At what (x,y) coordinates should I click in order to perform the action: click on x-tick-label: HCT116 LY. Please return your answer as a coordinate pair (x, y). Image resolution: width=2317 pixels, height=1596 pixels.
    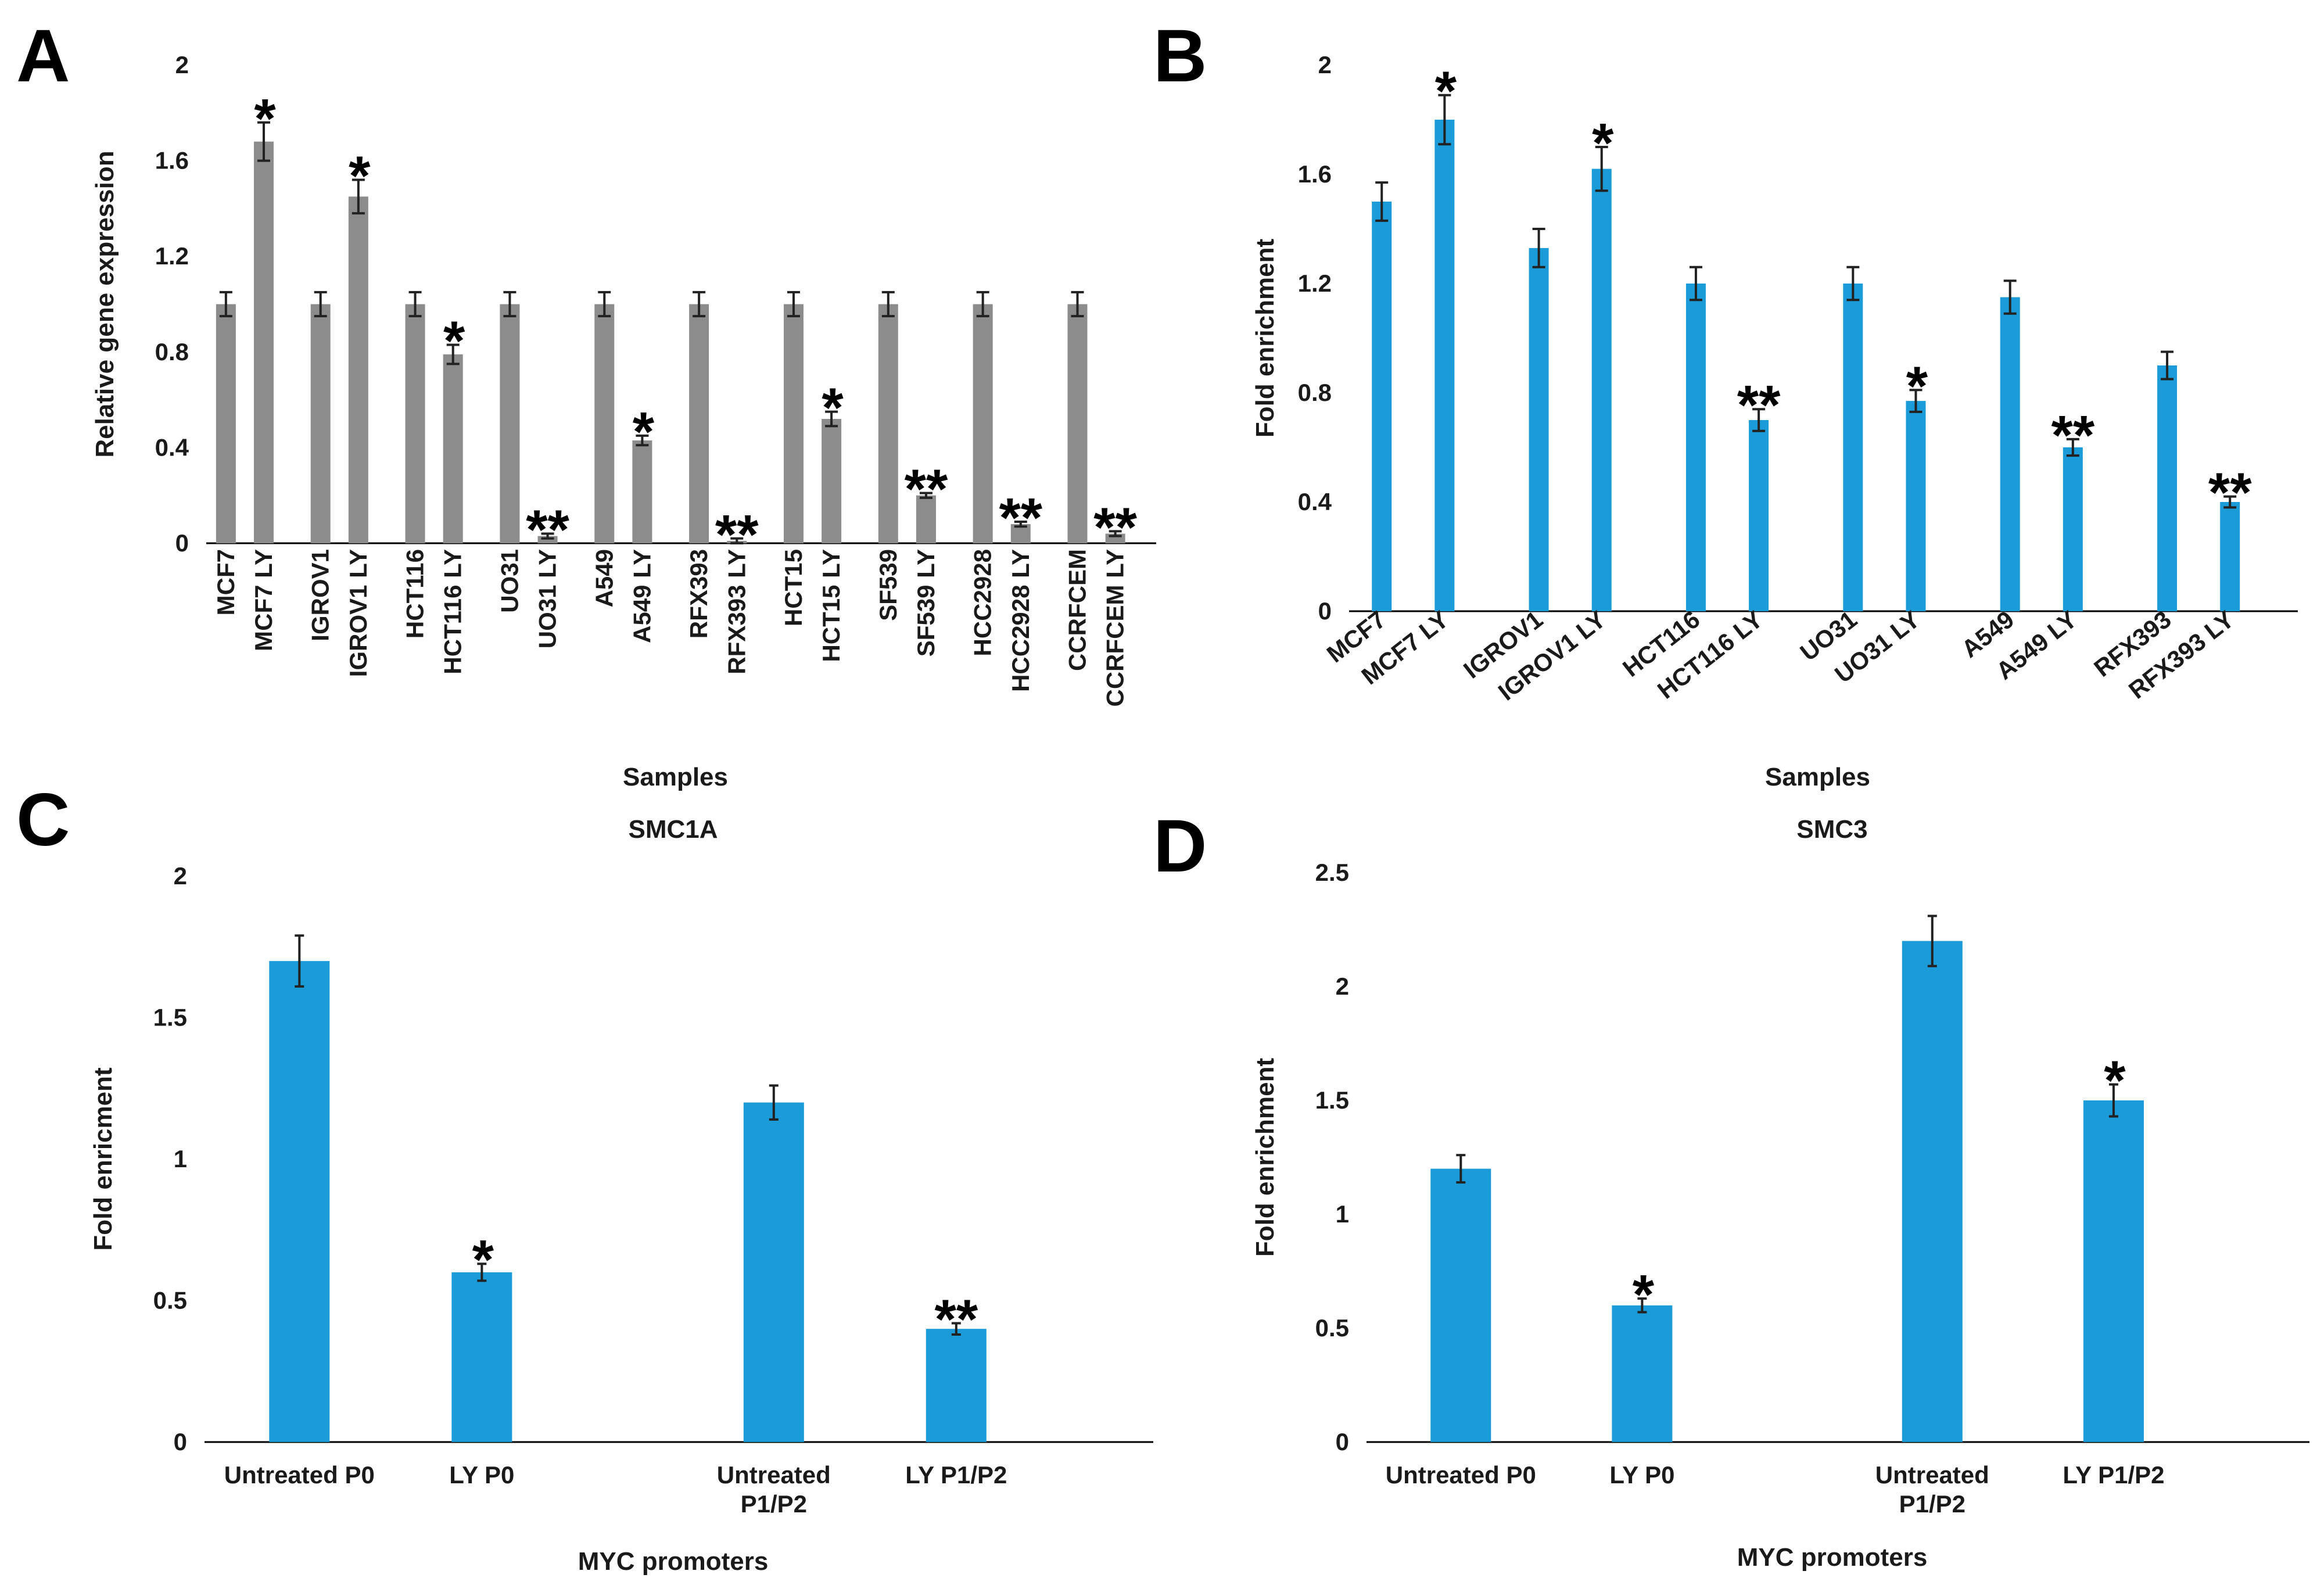
    Looking at the image, I should click on (453, 612).